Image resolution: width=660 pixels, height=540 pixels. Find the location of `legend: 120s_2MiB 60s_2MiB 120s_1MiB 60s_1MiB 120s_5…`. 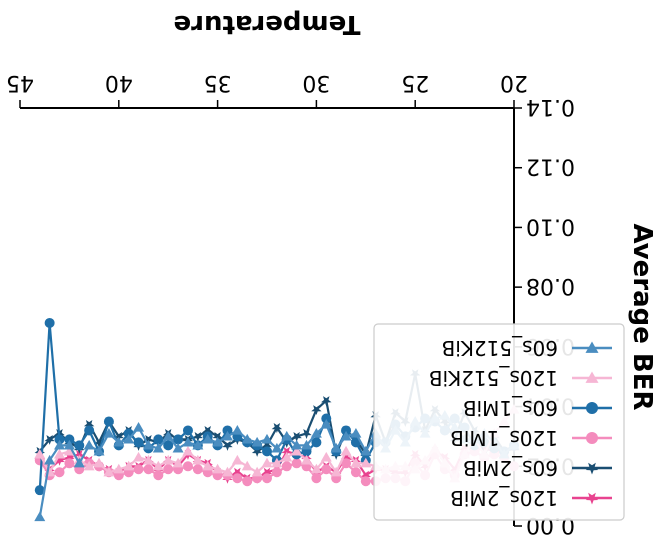

legend: 120s_2MiB 60s_2MiB 120s_1MiB 60s_1MiB 120s_5… is located at coordinates (499, 422).